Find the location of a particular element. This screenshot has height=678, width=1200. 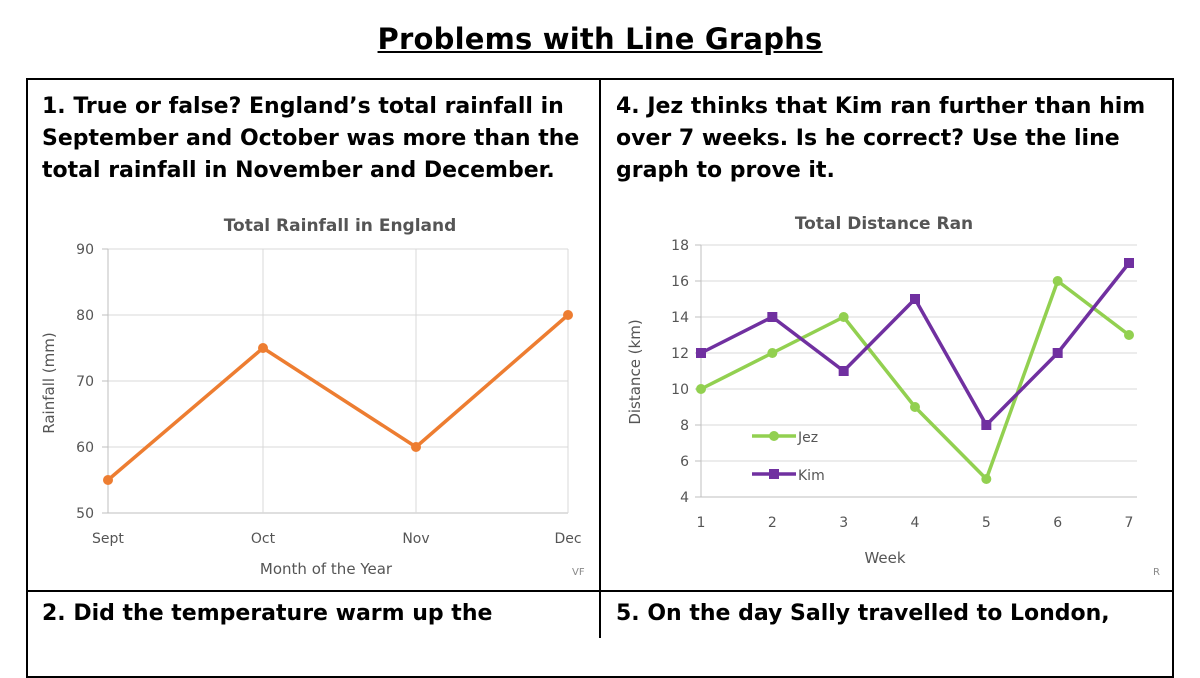

distance-x-axis-label: Week is located at coordinates (884, 558).